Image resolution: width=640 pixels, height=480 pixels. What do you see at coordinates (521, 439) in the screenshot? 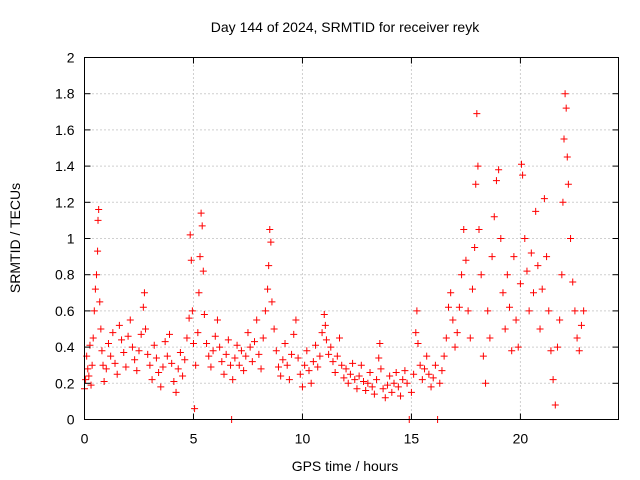
I see `x-tick-label: 20` at bounding box center [521, 439].